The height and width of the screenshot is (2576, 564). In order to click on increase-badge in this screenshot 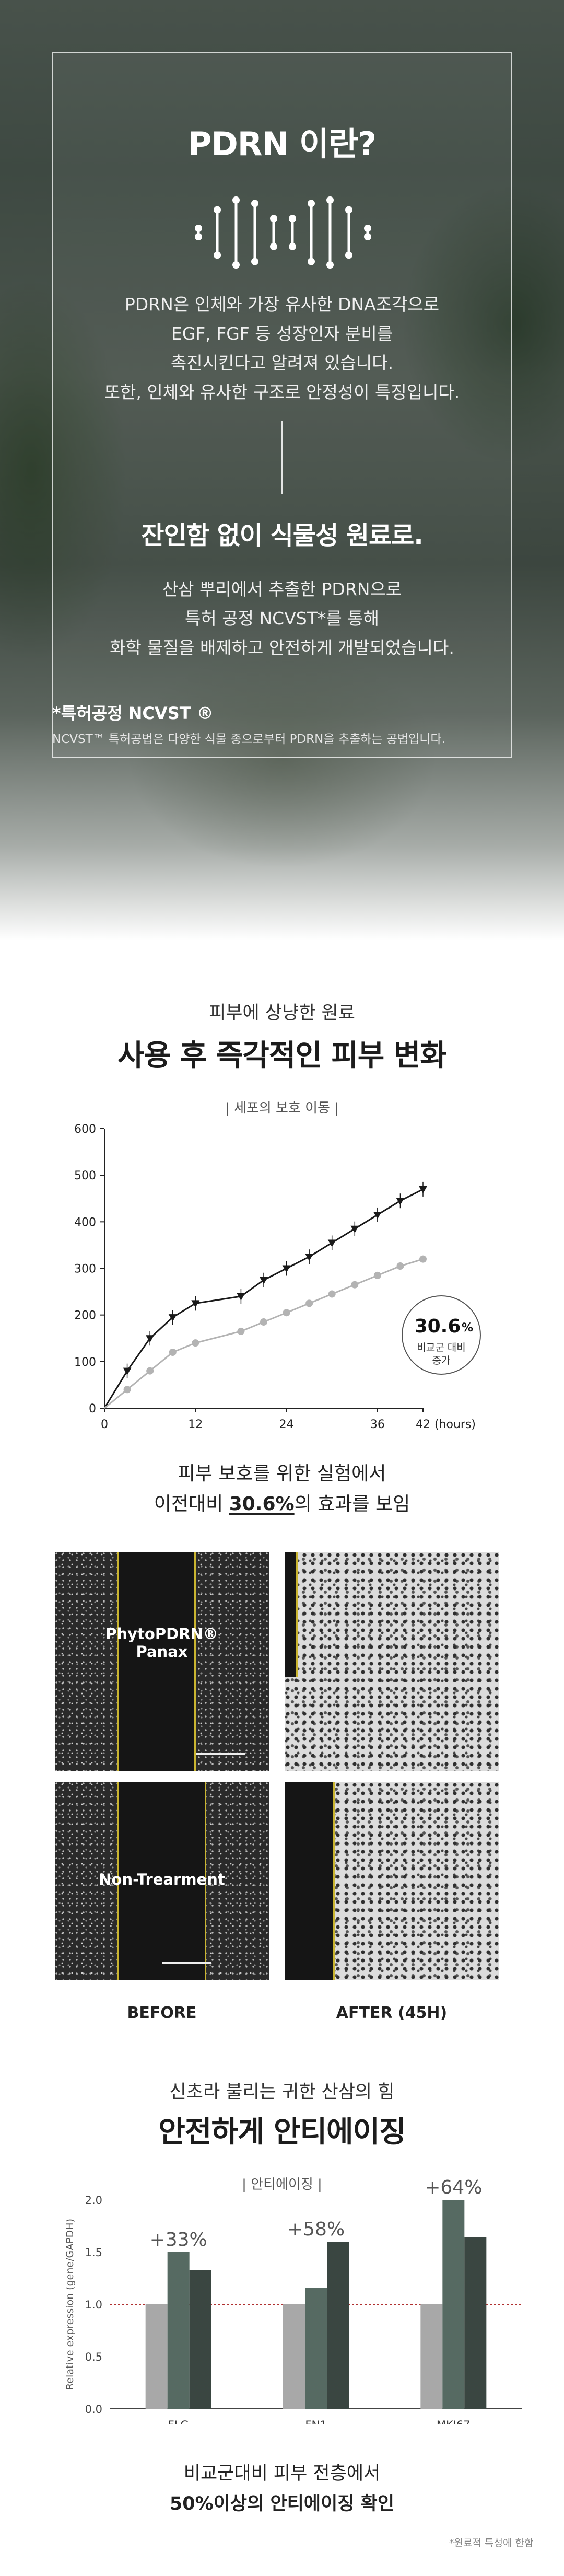, I will do `click(442, 1335)`.